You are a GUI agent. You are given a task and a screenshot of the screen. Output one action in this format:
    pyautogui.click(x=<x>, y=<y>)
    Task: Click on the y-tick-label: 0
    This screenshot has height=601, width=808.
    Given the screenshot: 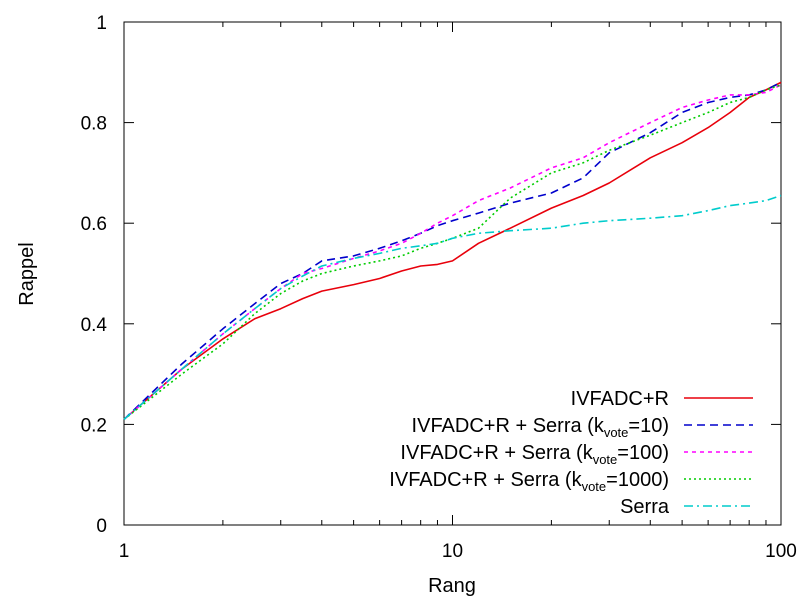 What is the action you would take?
    pyautogui.click(x=101, y=526)
    